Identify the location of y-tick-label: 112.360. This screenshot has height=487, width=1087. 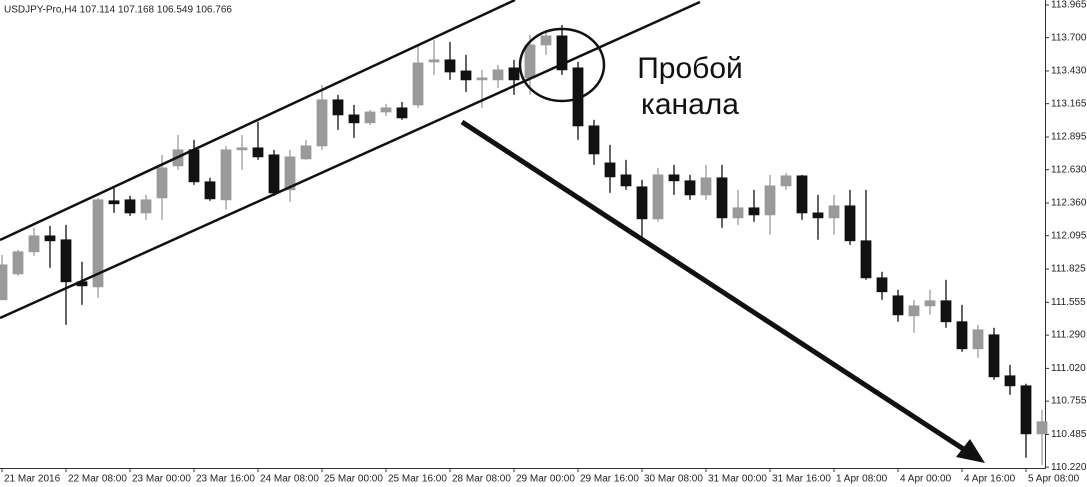
(1069, 203).